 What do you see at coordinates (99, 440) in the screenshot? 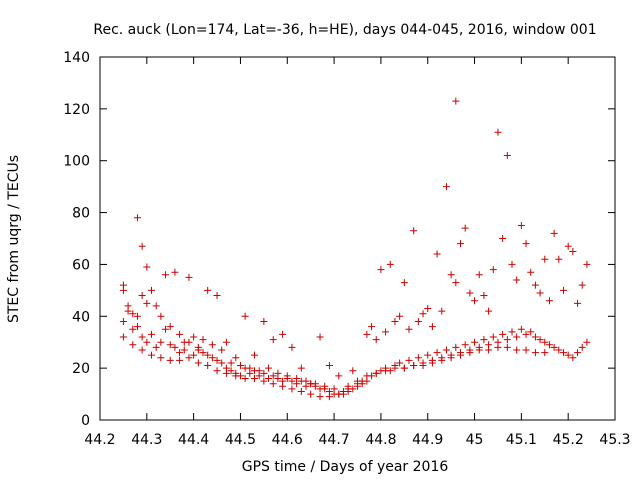
I see `x-tick-label: 44.2` at bounding box center [99, 440].